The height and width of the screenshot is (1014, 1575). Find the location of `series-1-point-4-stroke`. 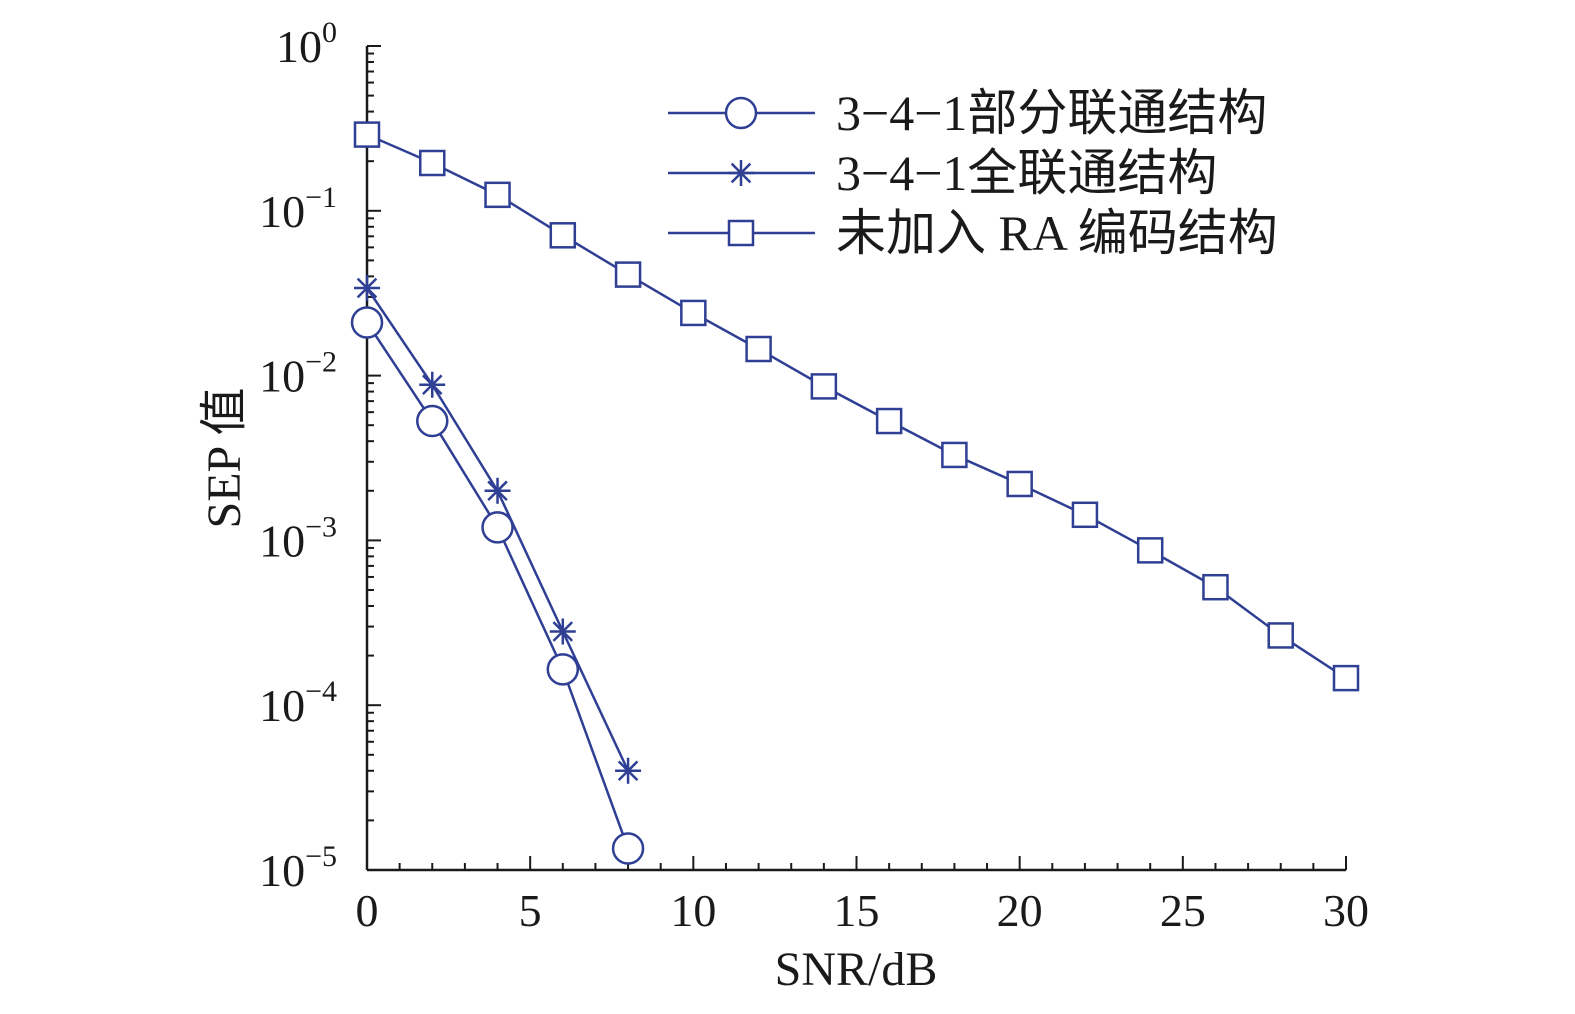

series-1-point-4-stroke is located at coordinates (628, 771).